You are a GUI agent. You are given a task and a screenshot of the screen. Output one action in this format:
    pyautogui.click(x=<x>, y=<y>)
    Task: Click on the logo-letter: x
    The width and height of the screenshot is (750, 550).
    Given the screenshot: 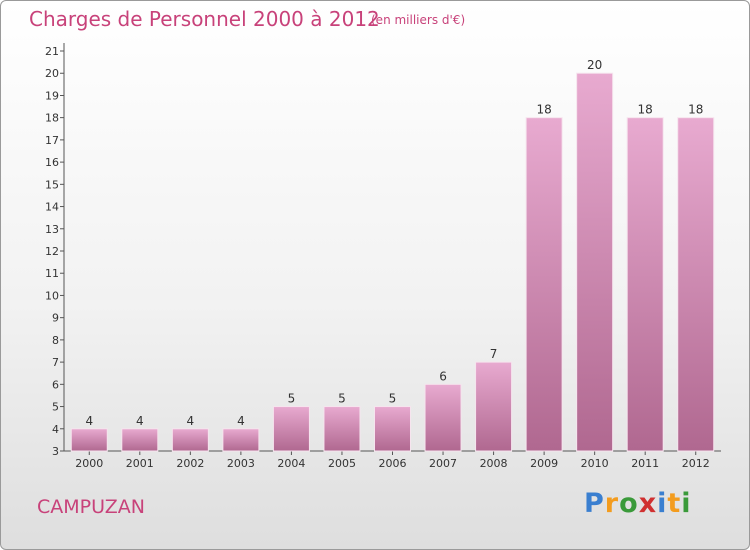 What is the action you would take?
    pyautogui.click(x=648, y=503)
    